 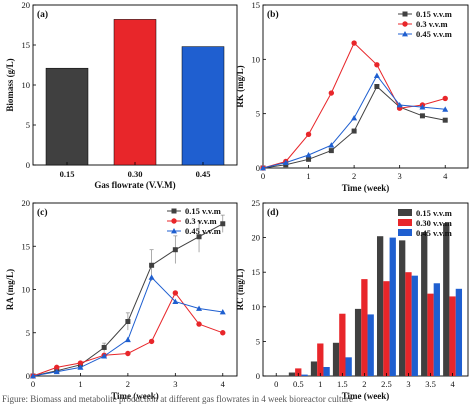 What do you see at coordinates (273, 212) in the screenshot?
I see `panel-label: (d)` at bounding box center [273, 212].